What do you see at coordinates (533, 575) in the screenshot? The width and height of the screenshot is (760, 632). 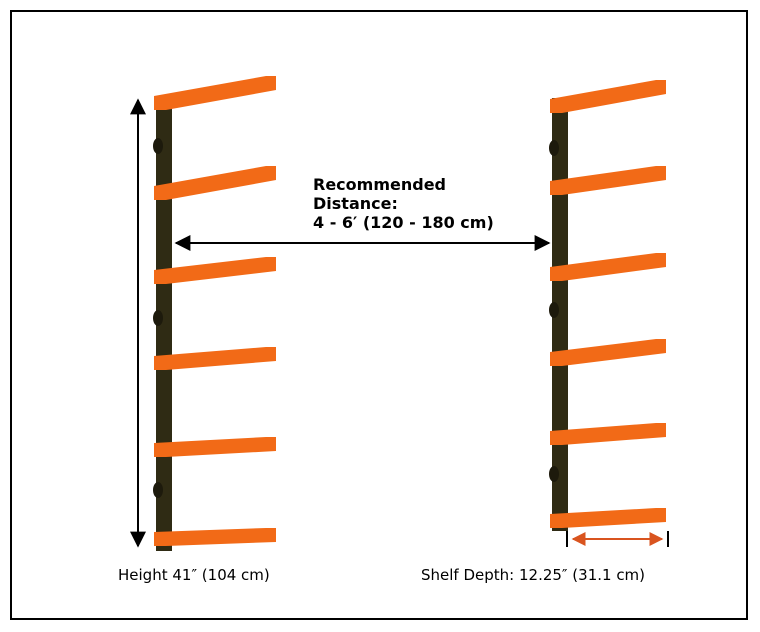 I see `shelf-depth-label: Shelf Depth: 12.25″ (31.1 cm)` at bounding box center [533, 575].